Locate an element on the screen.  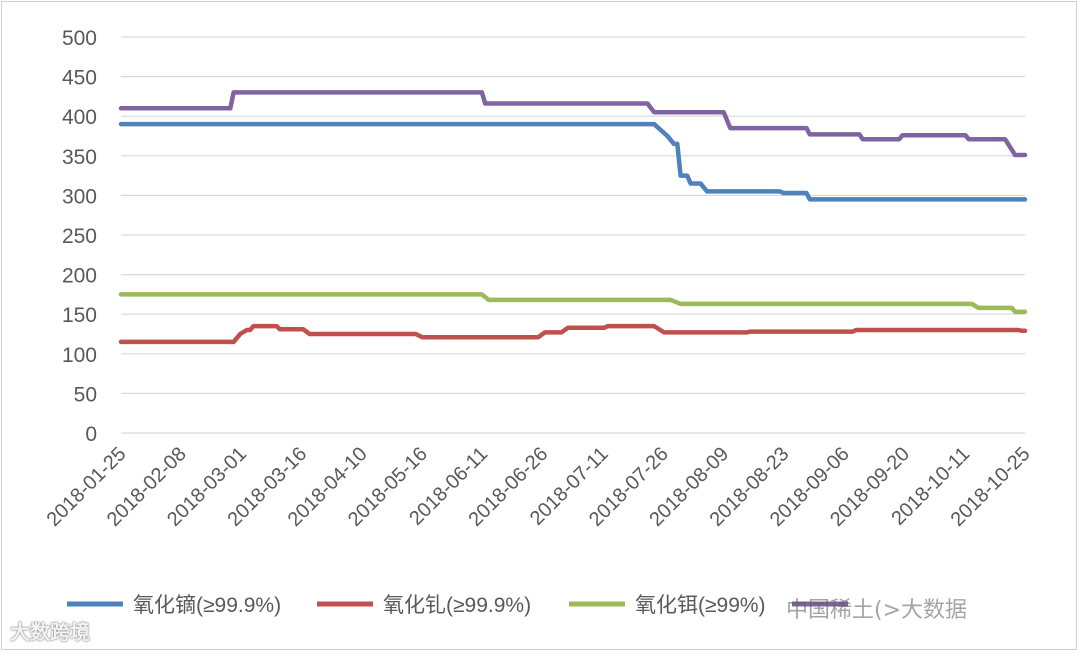
legend-label-2: 氧化钆(≥99.9%) is located at coordinates (457, 605).